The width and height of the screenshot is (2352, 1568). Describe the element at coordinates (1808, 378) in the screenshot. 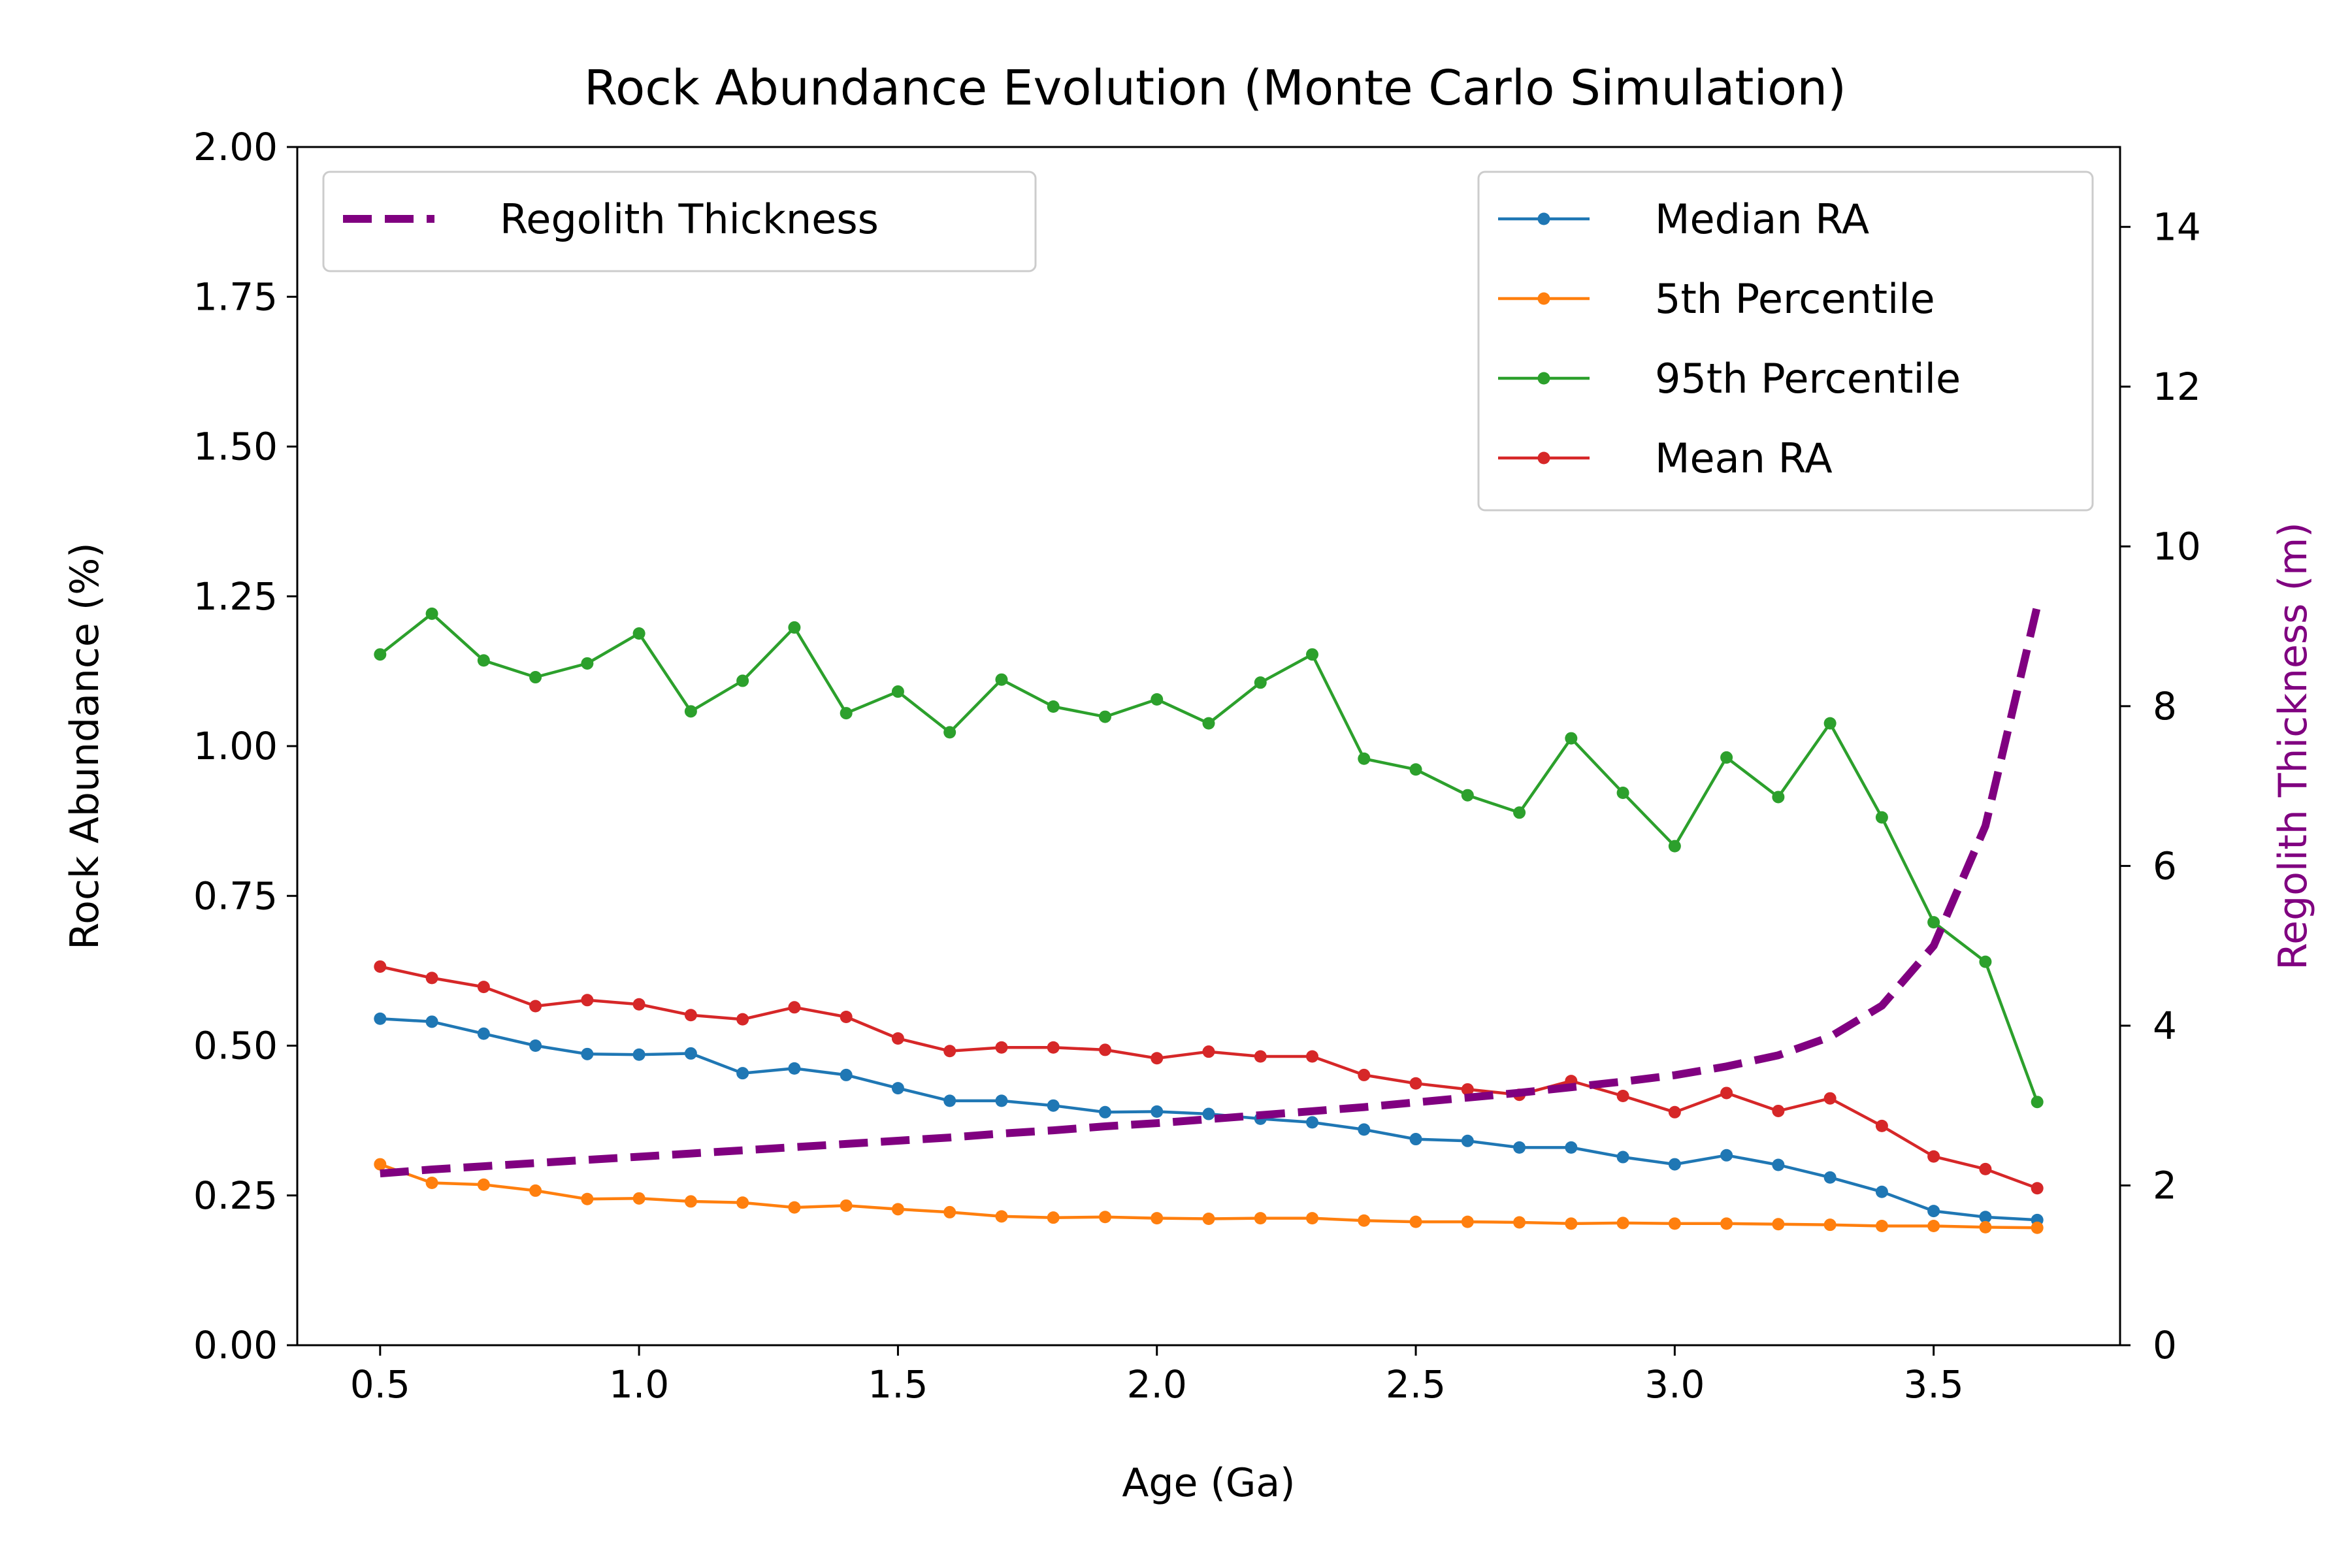

I see `legend-label: 95th Percentile` at that location.